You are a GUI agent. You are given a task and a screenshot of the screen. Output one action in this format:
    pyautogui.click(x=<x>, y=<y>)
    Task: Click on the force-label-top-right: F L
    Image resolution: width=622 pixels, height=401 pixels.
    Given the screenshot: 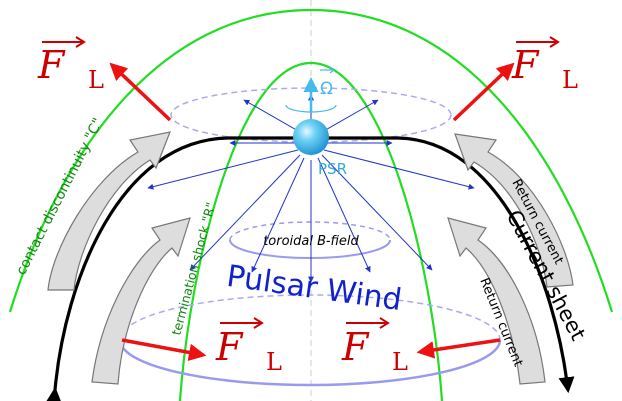 What is the action you would take?
    pyautogui.click(x=544, y=65)
    